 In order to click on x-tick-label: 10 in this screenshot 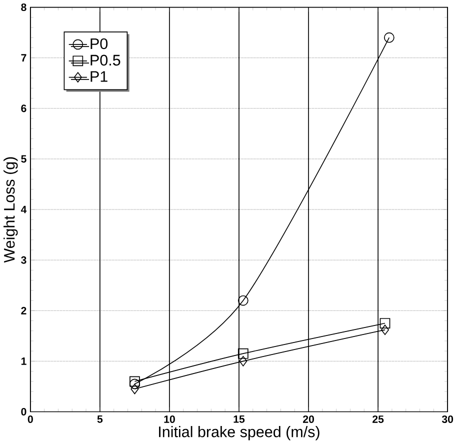, I will do `click(169, 420)`.